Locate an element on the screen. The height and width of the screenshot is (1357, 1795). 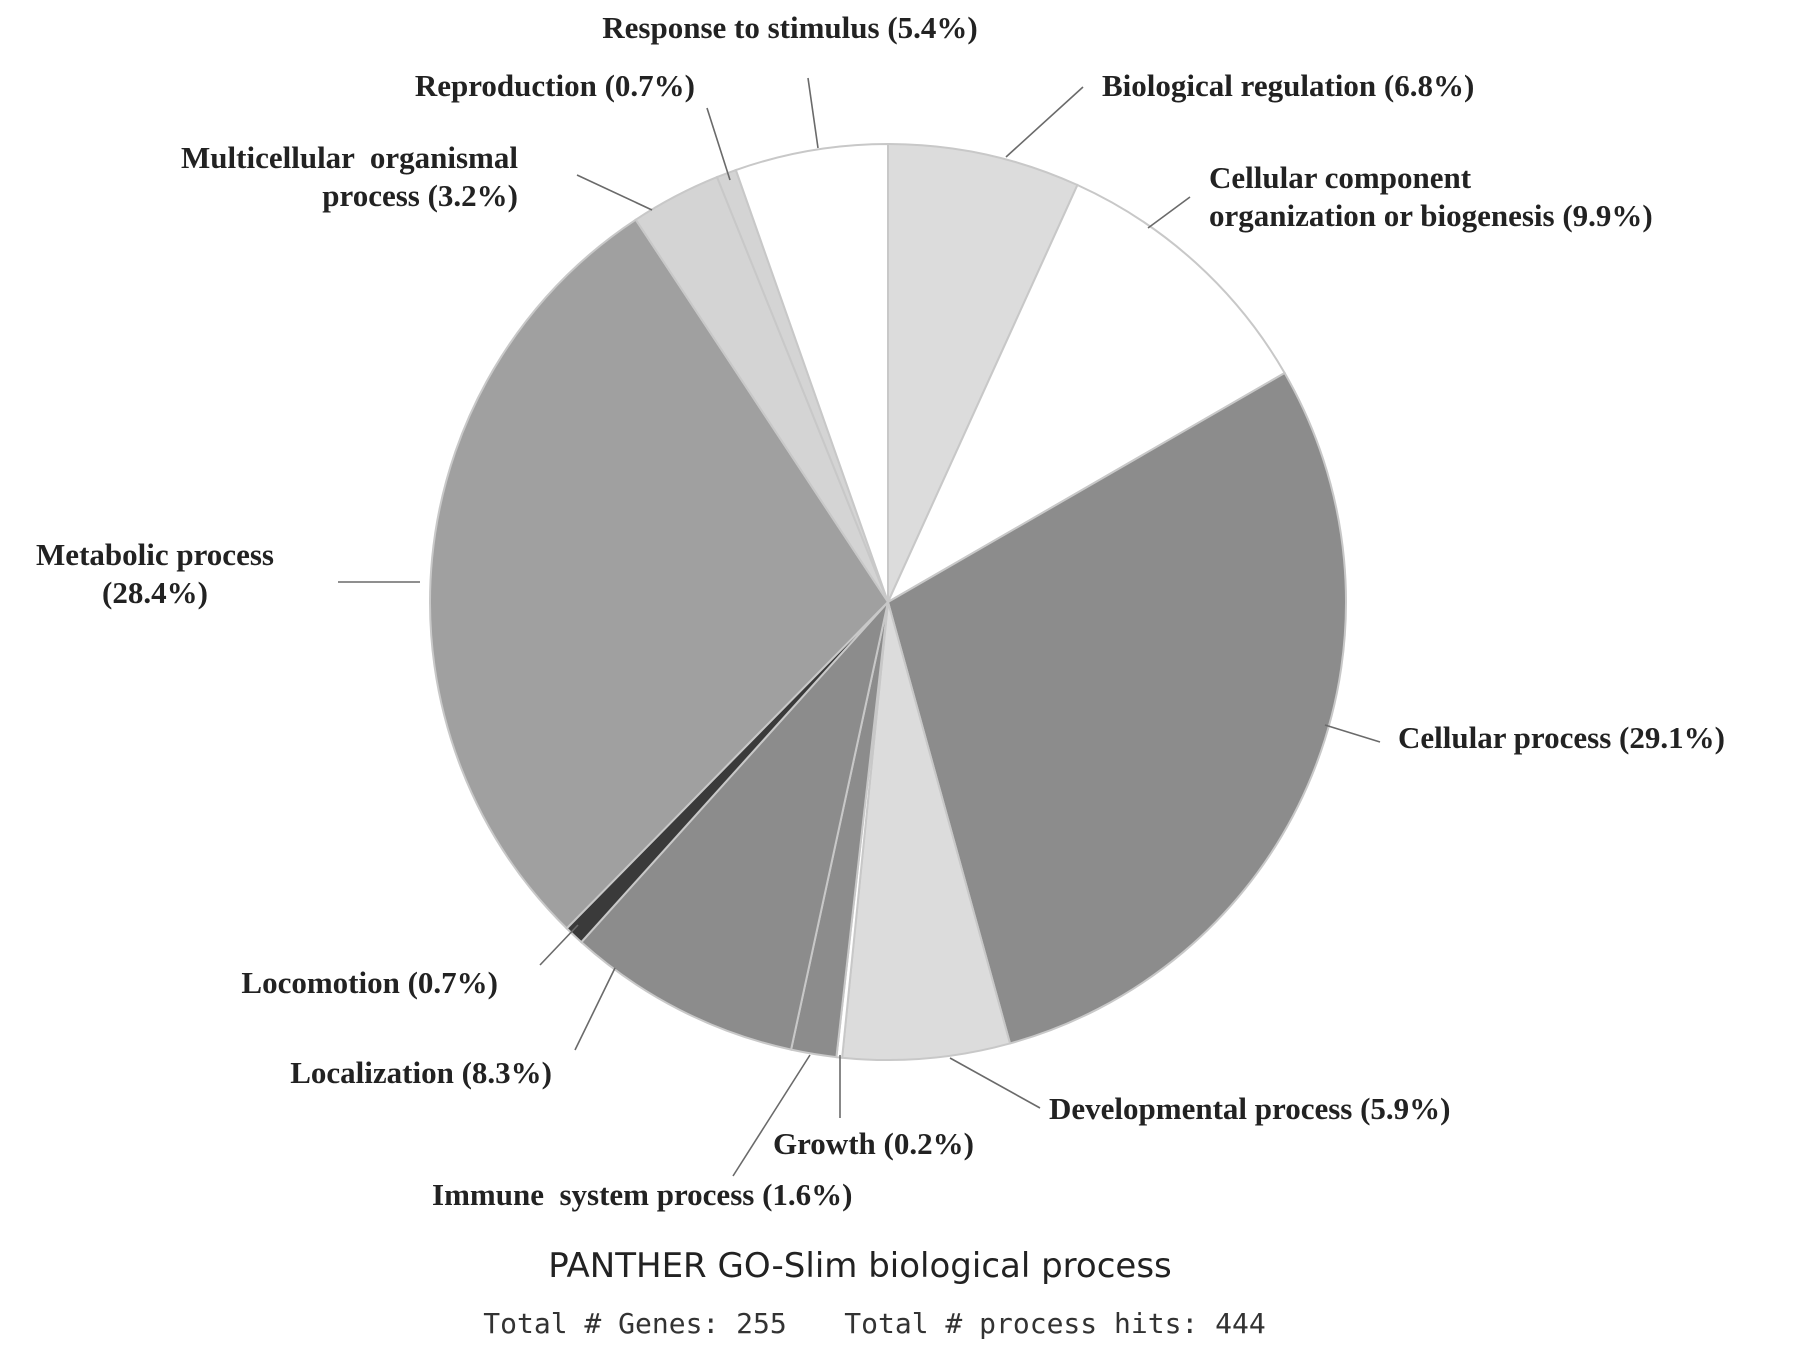
slice-label-growth: Growth (0.2%) is located at coordinates (873, 1143).